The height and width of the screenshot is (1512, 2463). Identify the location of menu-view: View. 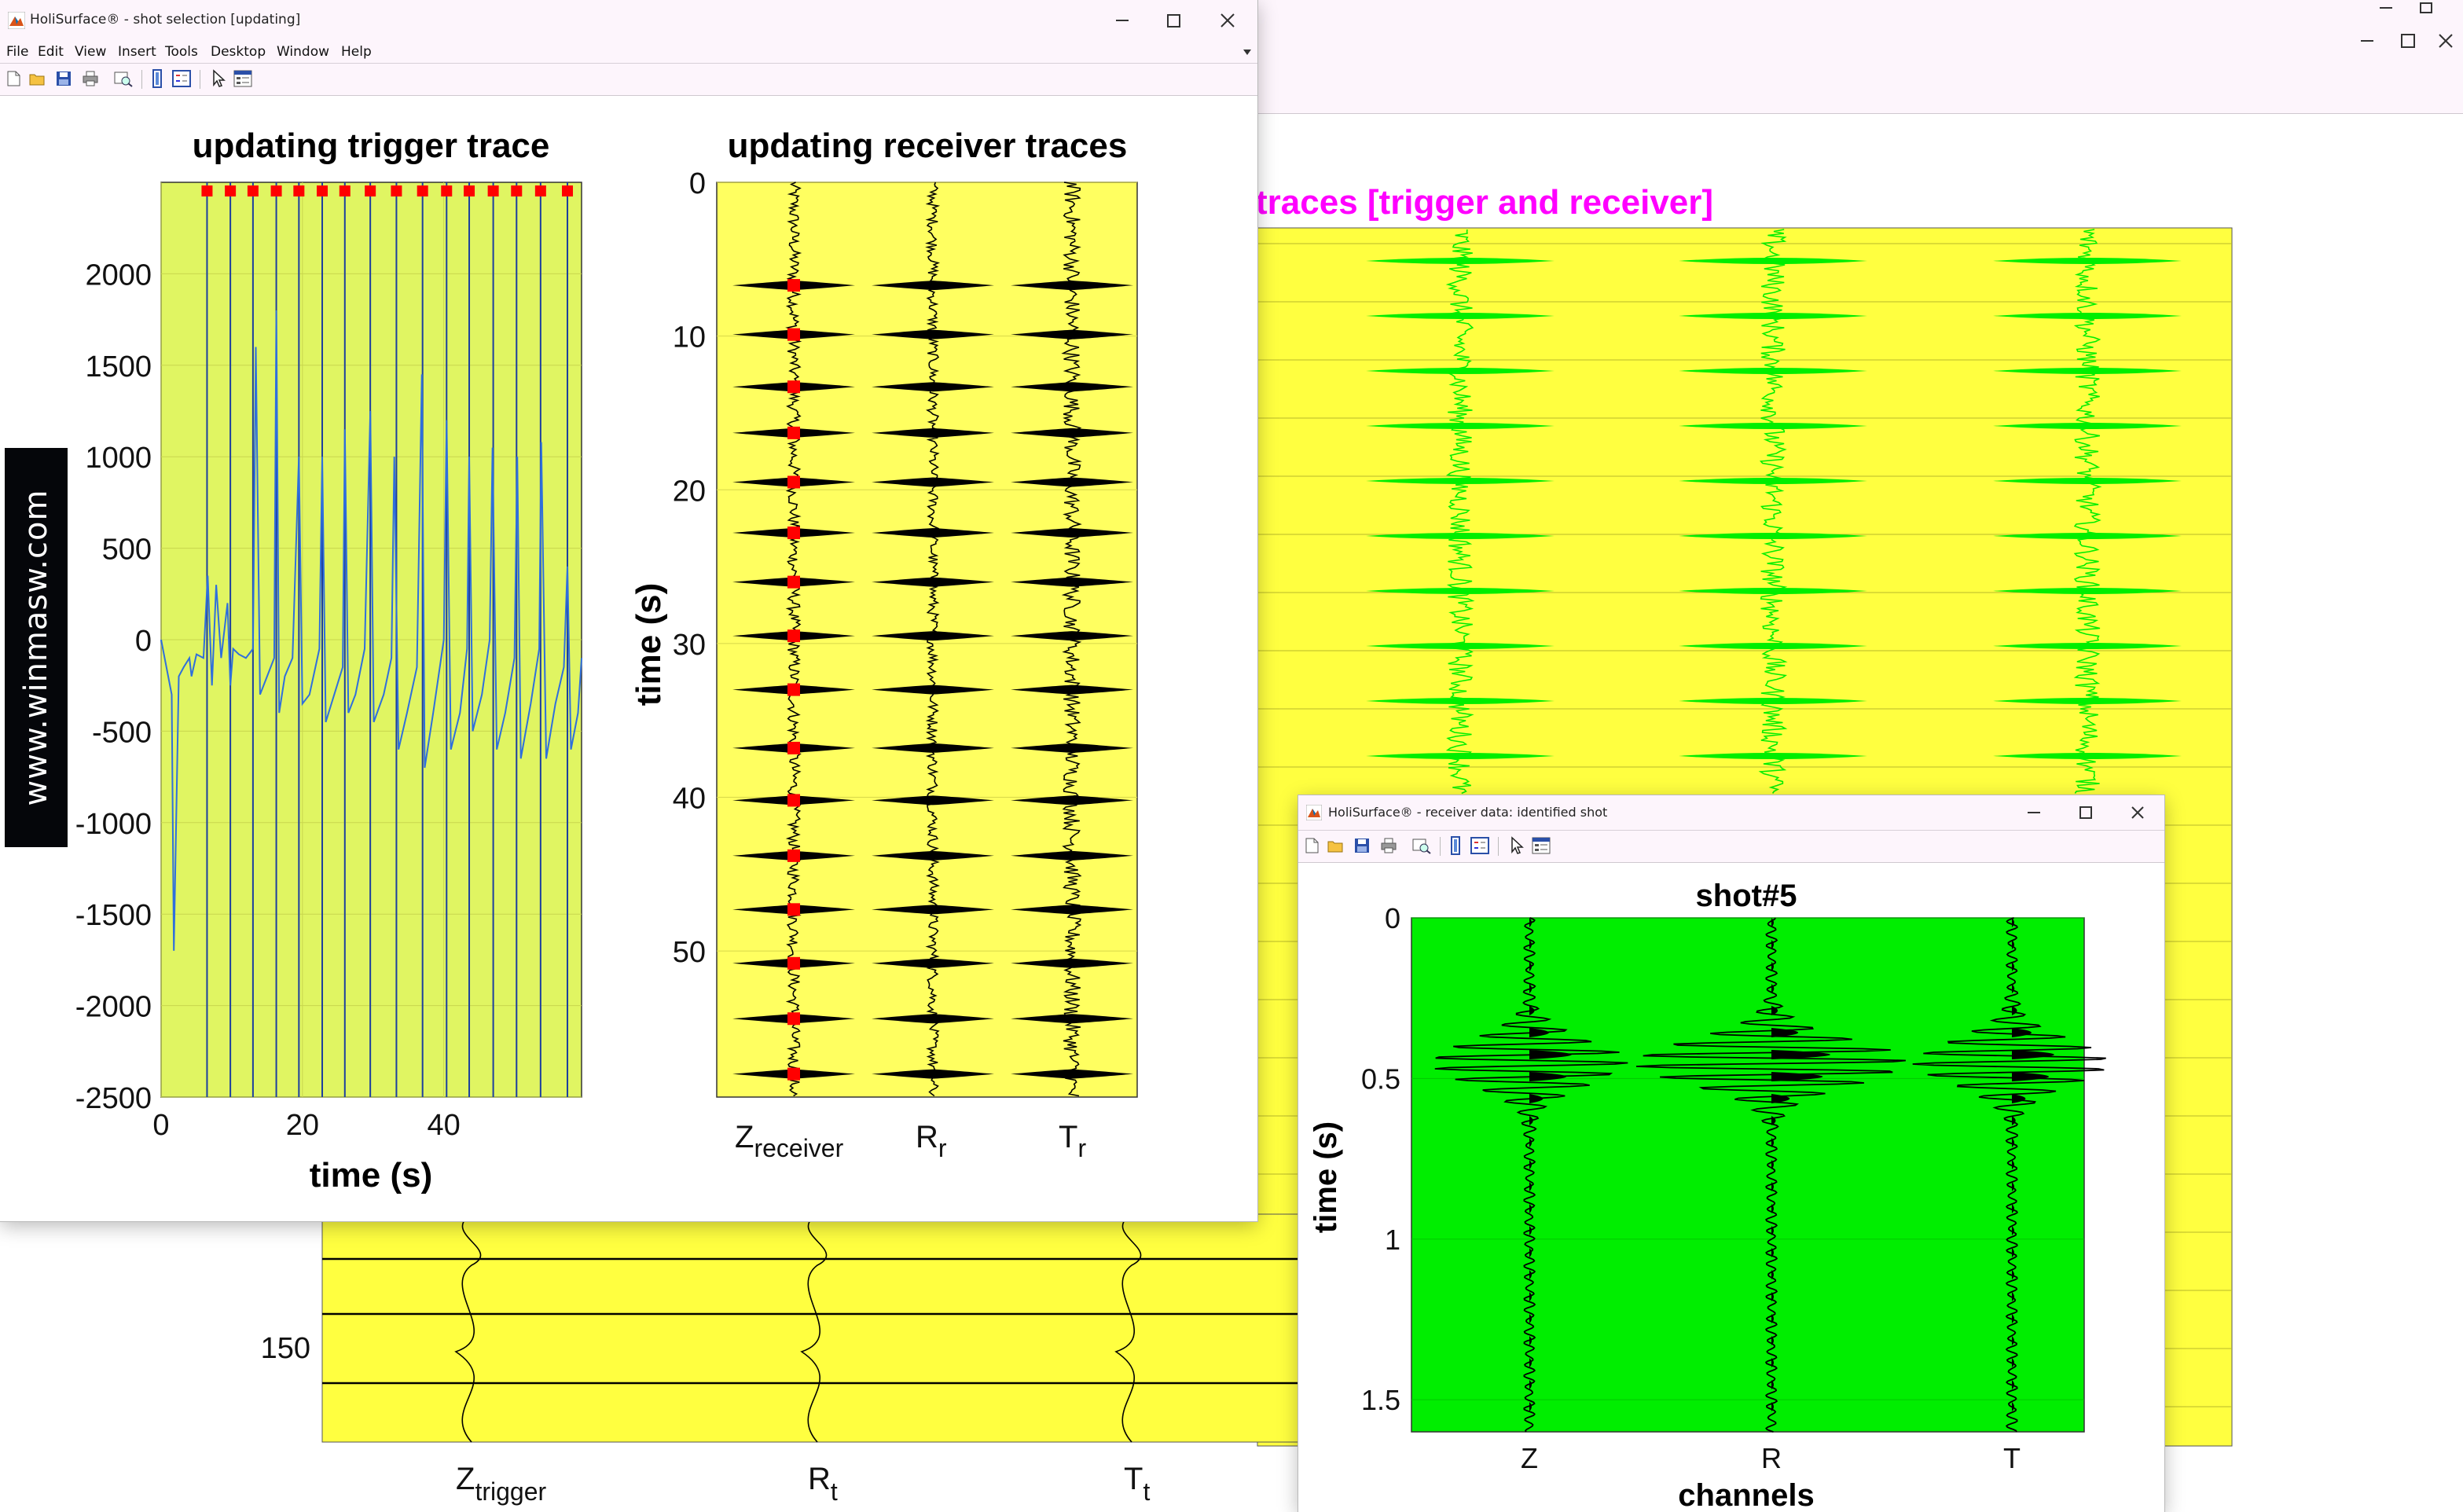
(91, 52).